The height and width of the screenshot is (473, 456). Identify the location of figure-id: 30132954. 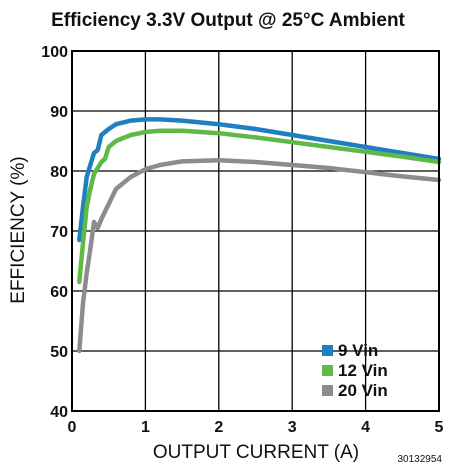
(420, 459).